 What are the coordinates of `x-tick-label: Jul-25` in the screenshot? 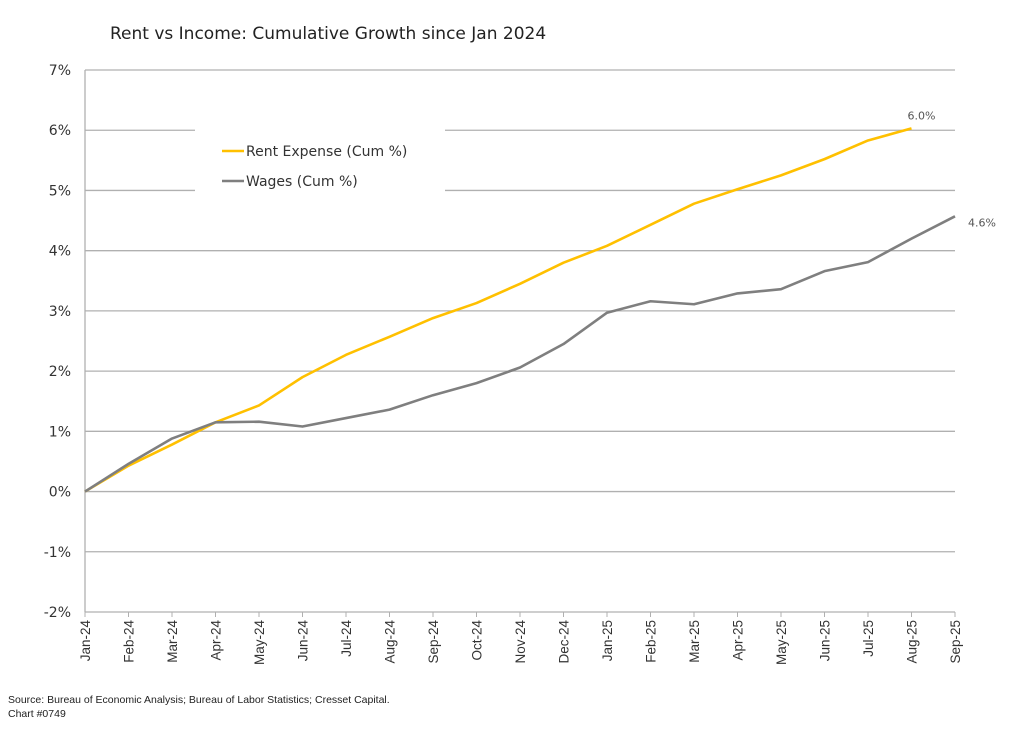 It's located at (868, 638).